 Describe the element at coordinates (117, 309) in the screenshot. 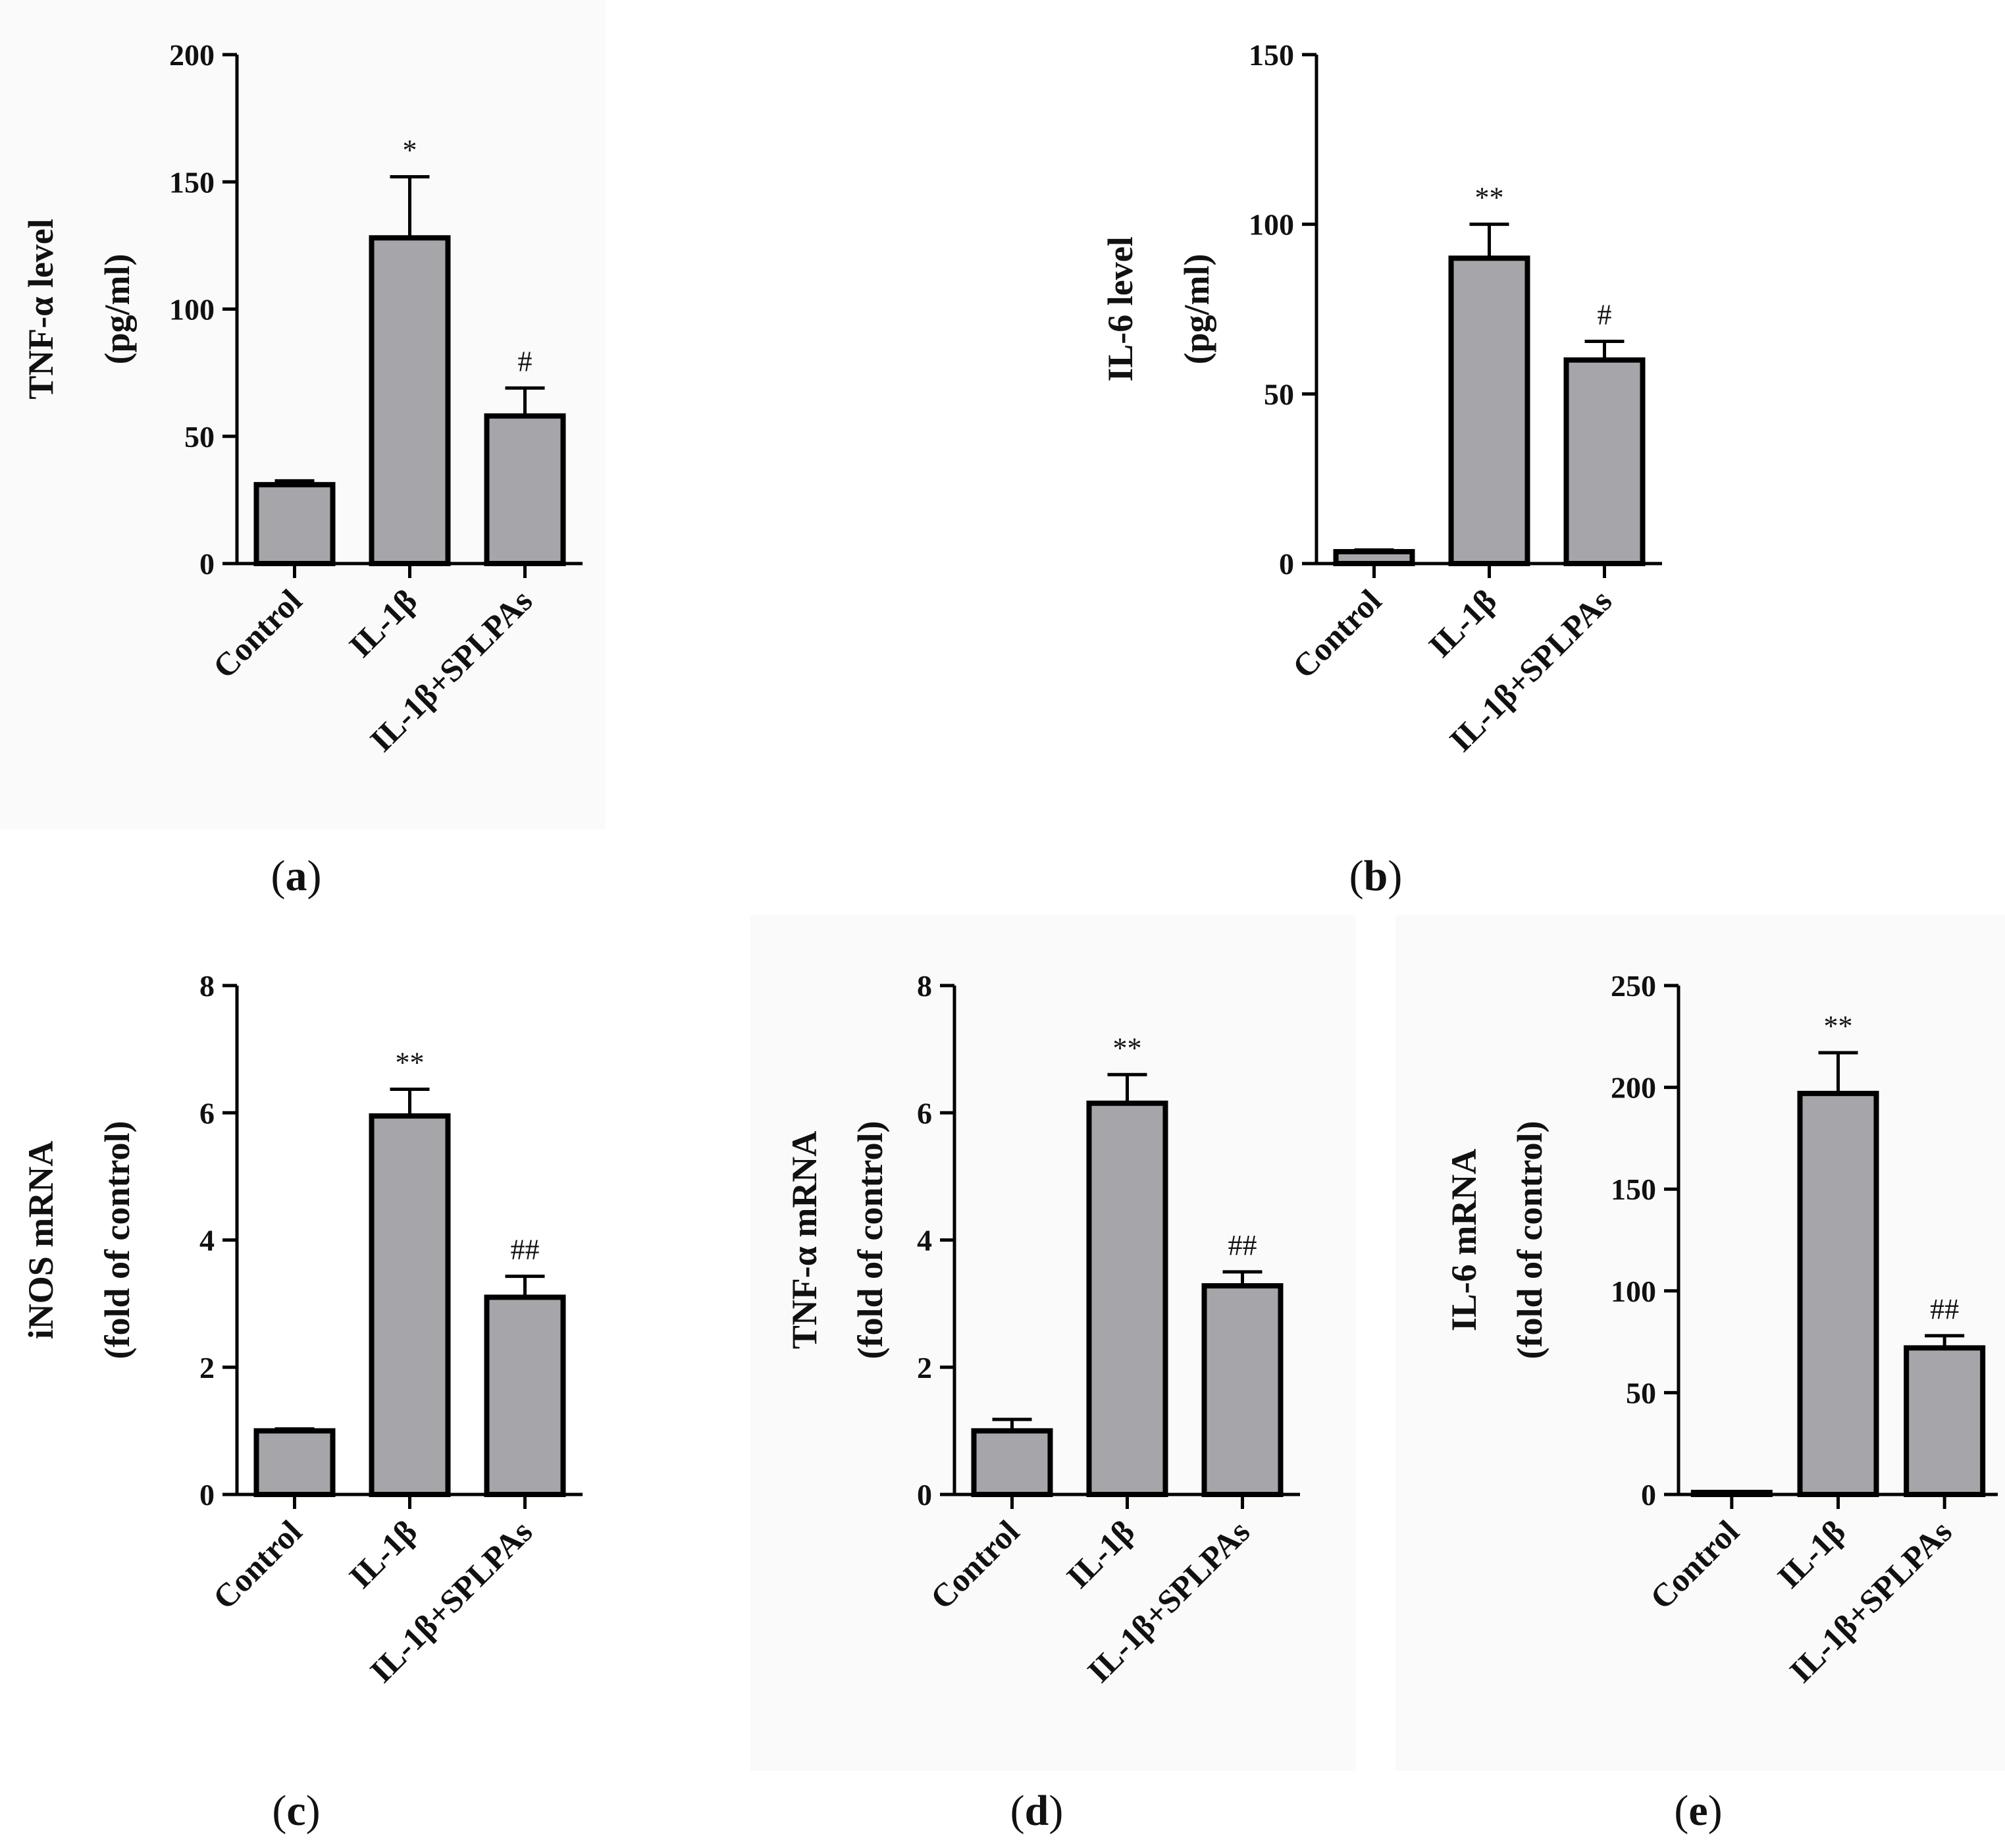

I see `panel-a-y-axis-unit: (pg/ml)` at that location.